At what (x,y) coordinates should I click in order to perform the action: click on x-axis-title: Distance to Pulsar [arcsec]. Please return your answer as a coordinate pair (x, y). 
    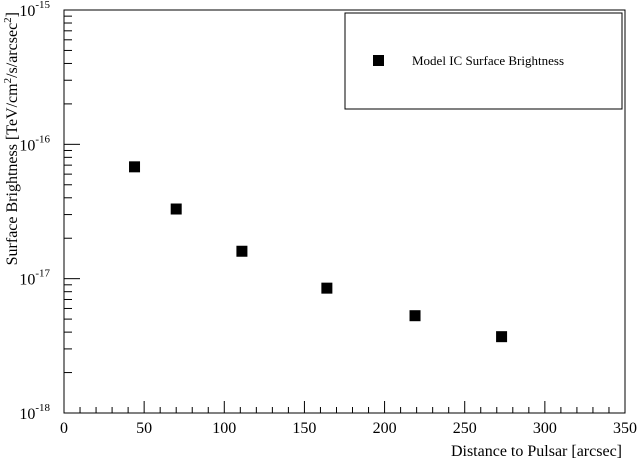
    Looking at the image, I should click on (536, 451).